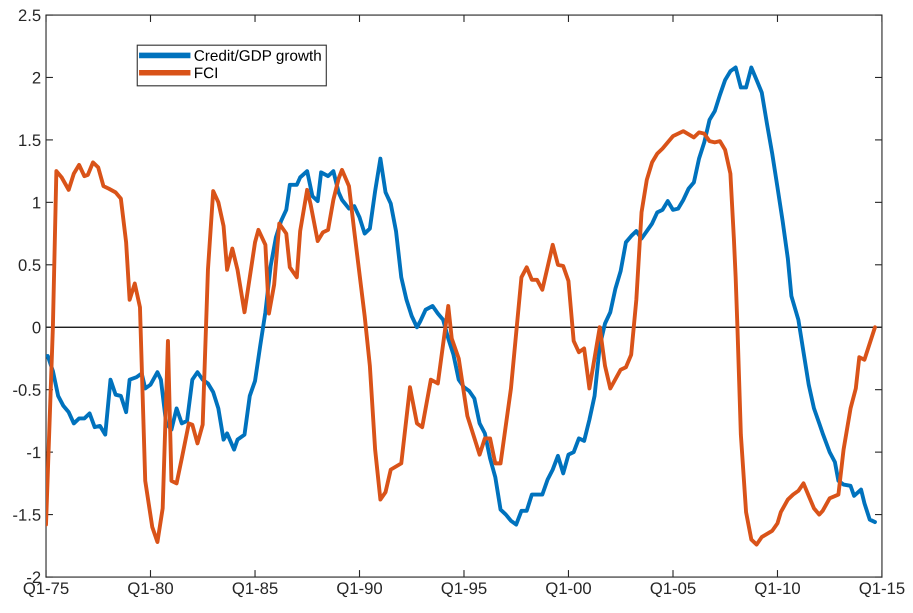  What do you see at coordinates (29, 140) in the screenshot?
I see `y-tick-label: 1.5` at bounding box center [29, 140].